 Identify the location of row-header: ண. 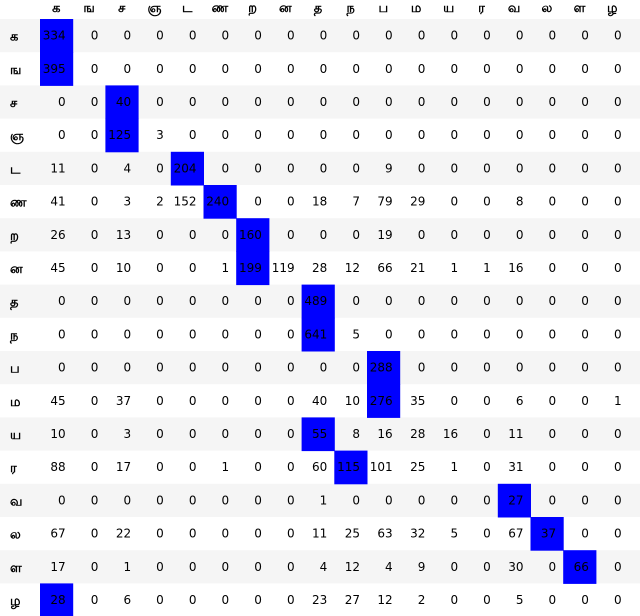
(18, 203).